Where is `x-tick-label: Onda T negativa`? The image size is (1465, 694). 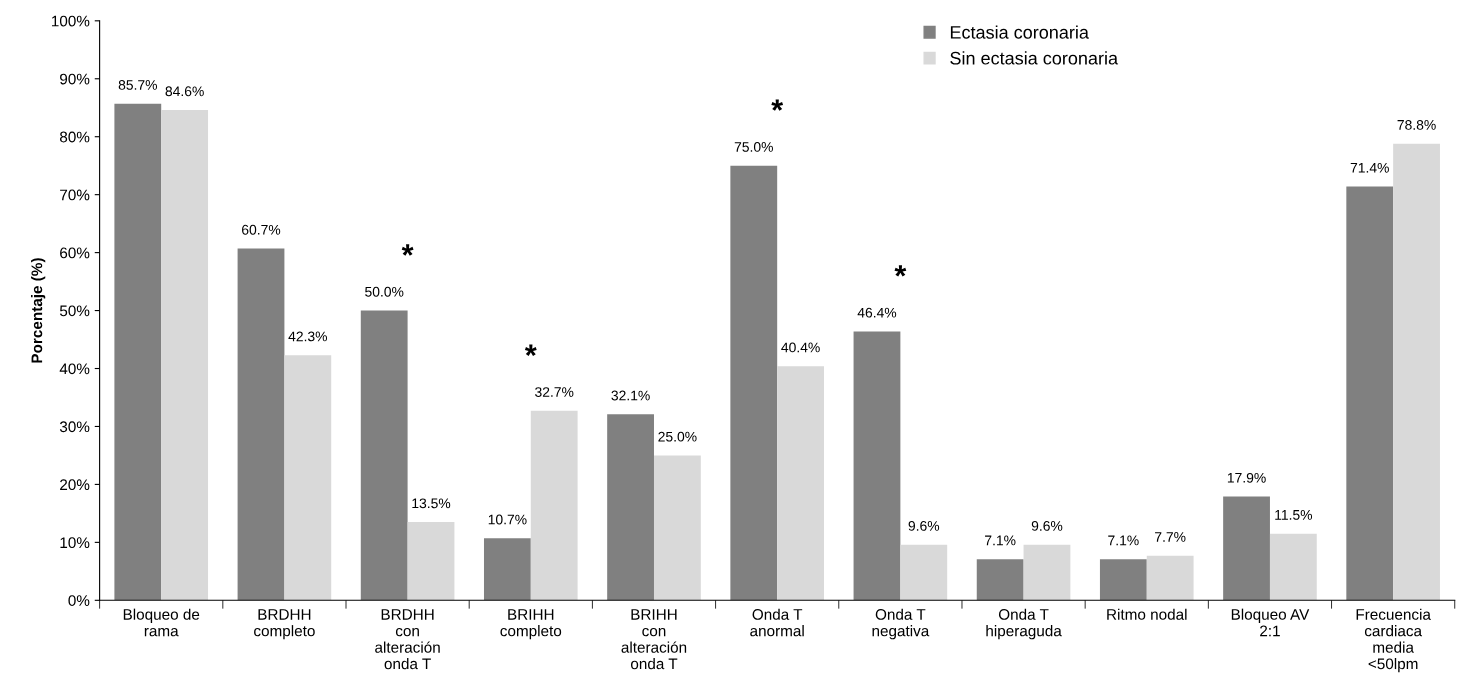
x-tick-label: Onda T negativa is located at coordinates (901, 624).